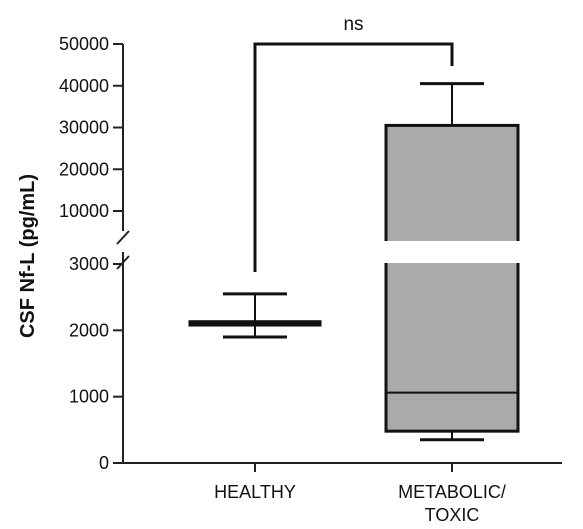 This screenshot has width=583, height=529. I want to click on y-tick-label: 20000, so click(84, 169).